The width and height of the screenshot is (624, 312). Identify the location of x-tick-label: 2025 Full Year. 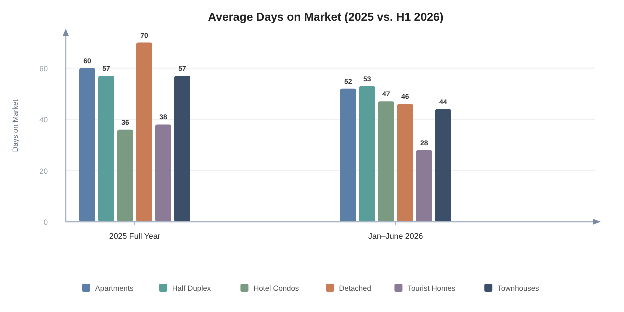
(135, 236).